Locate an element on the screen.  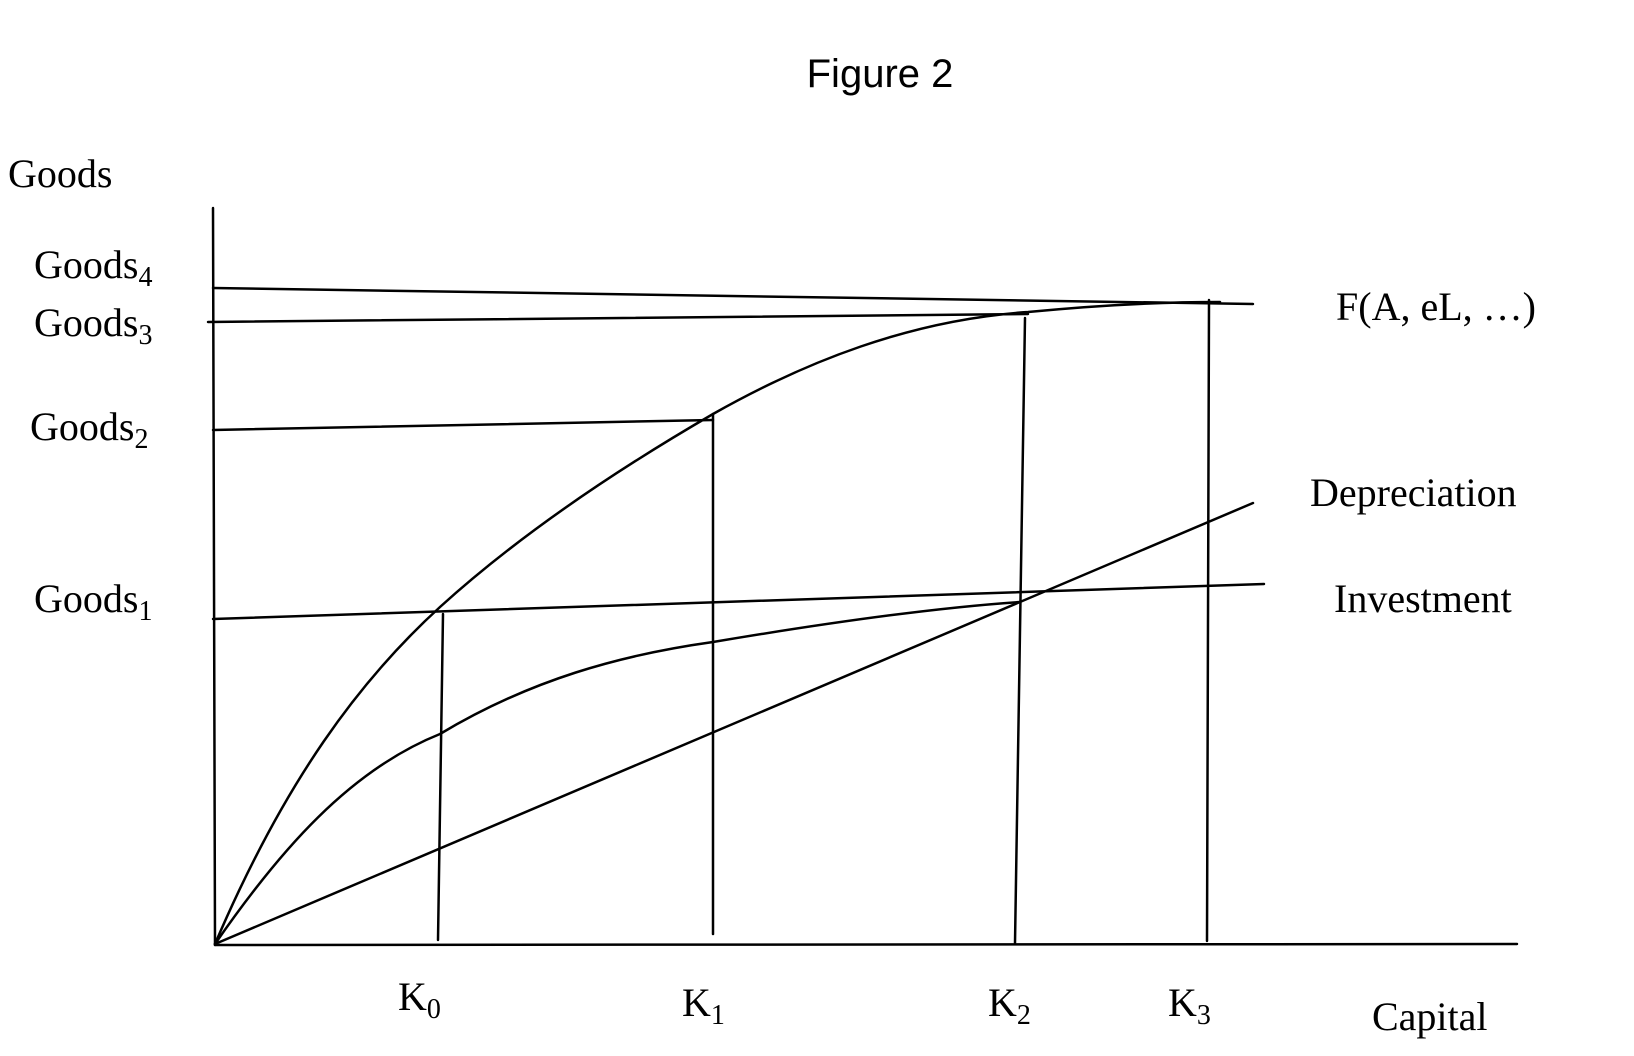
k2-label: K2 is located at coordinates (1009, 1005).